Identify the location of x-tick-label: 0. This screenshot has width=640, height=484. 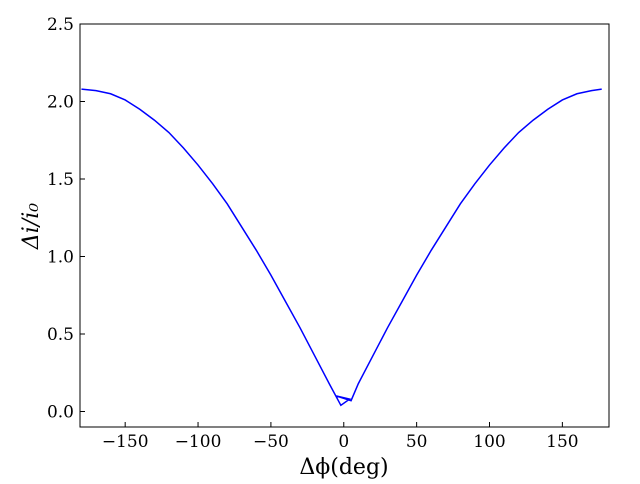
(343, 442).